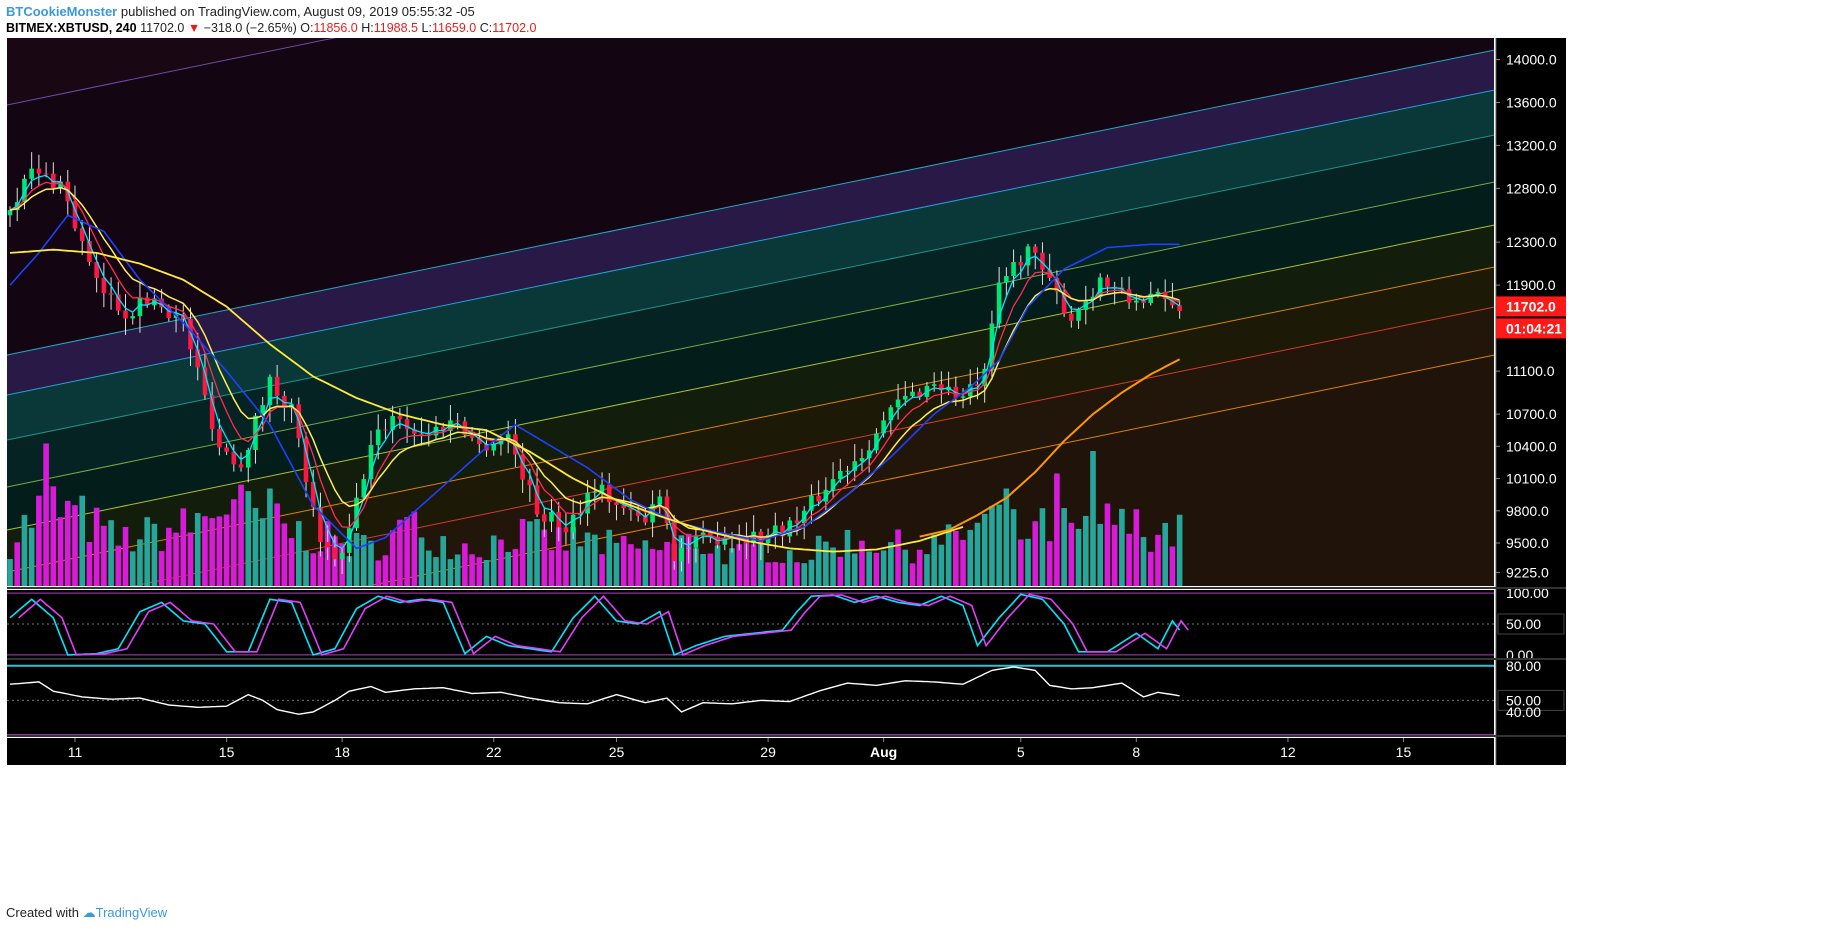 This screenshot has height=930, width=1828. I want to click on price-tick-label: 9225.0, so click(1527, 573).